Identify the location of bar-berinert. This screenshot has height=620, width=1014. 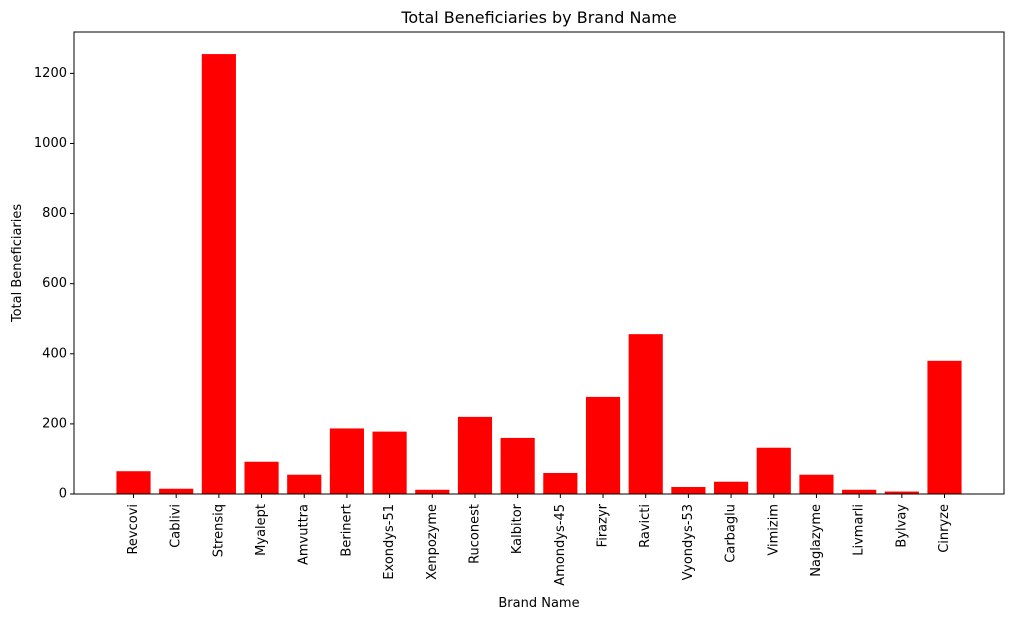
(346, 461).